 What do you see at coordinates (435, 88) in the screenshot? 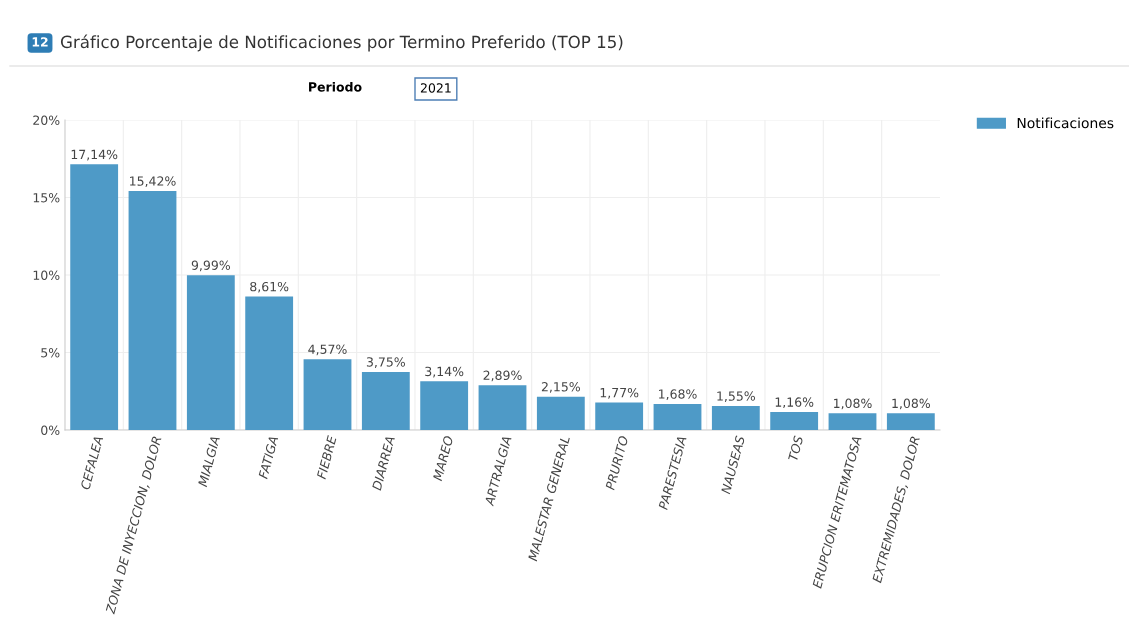
I see `text: 2021` at bounding box center [435, 88].